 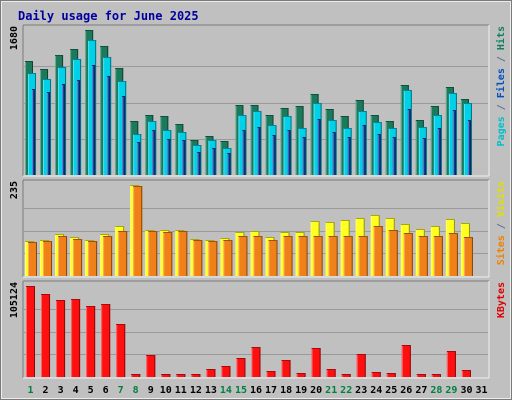 What do you see at coordinates (151, 390) in the screenshot?
I see `x-tick-label-day-9: 9` at bounding box center [151, 390].